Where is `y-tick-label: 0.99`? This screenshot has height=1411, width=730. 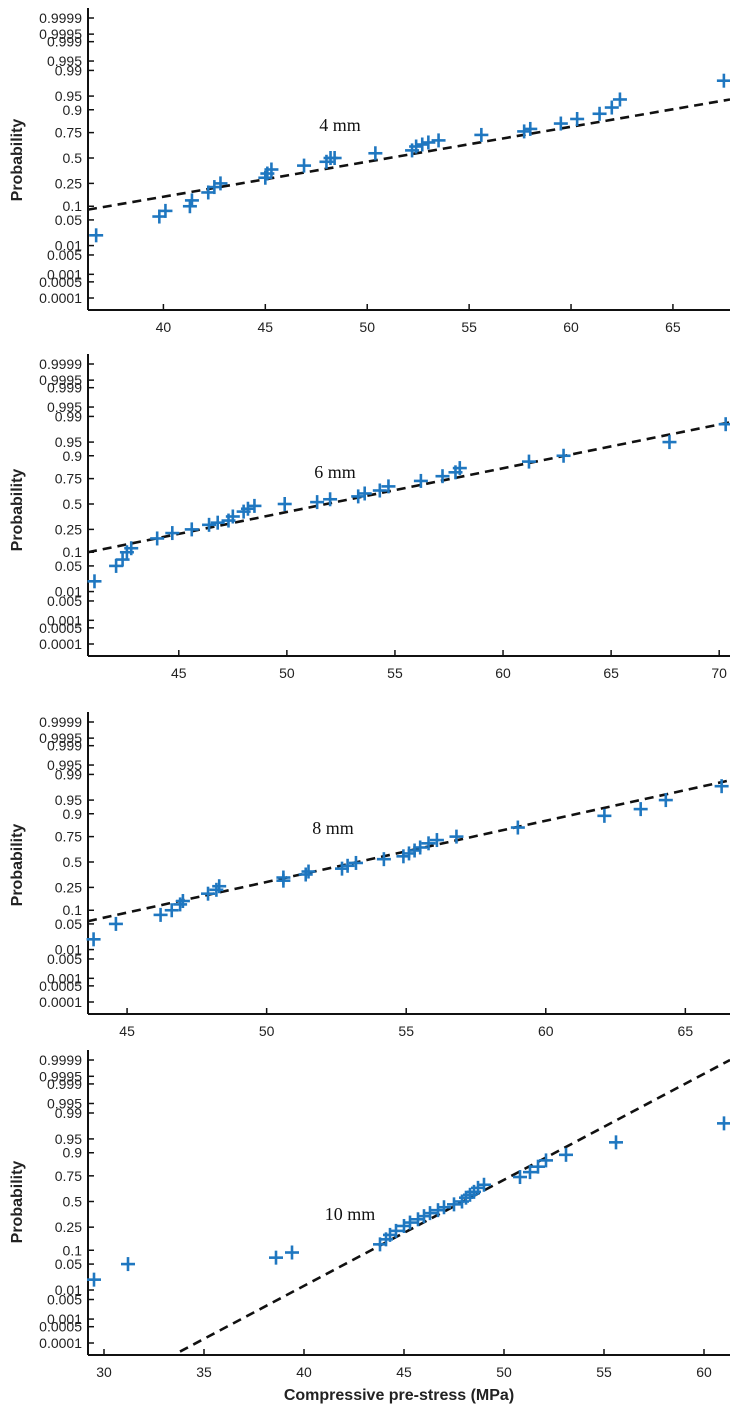 y-tick-label: 0.99 is located at coordinates (68, 416).